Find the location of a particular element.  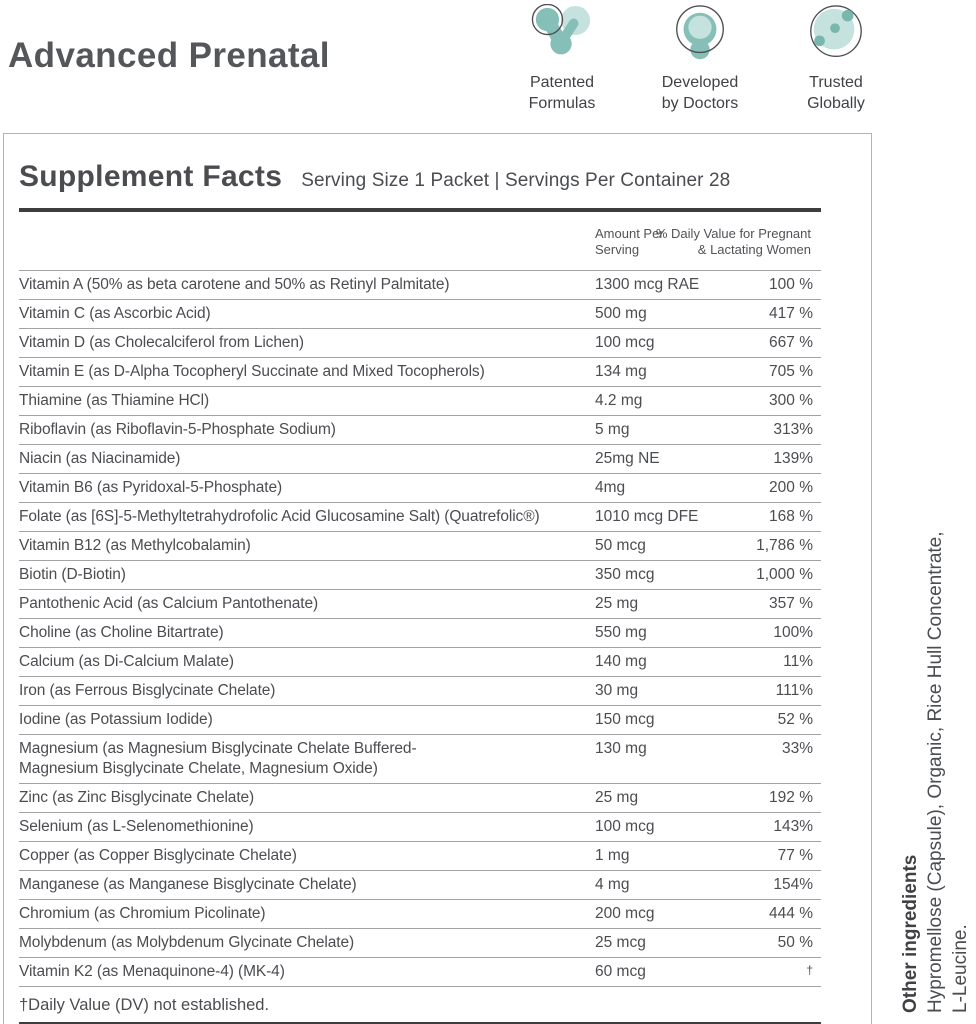

other-ingredients-heading: Other ingredients is located at coordinates (910, 933).